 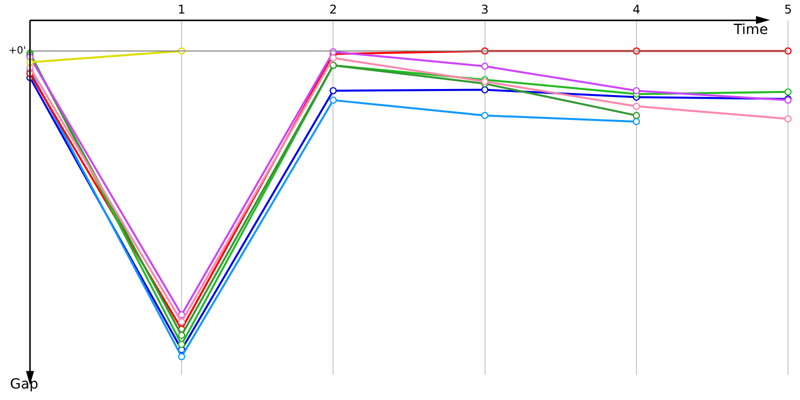 I want to click on y-axis-title: Gap, so click(x=24, y=384).